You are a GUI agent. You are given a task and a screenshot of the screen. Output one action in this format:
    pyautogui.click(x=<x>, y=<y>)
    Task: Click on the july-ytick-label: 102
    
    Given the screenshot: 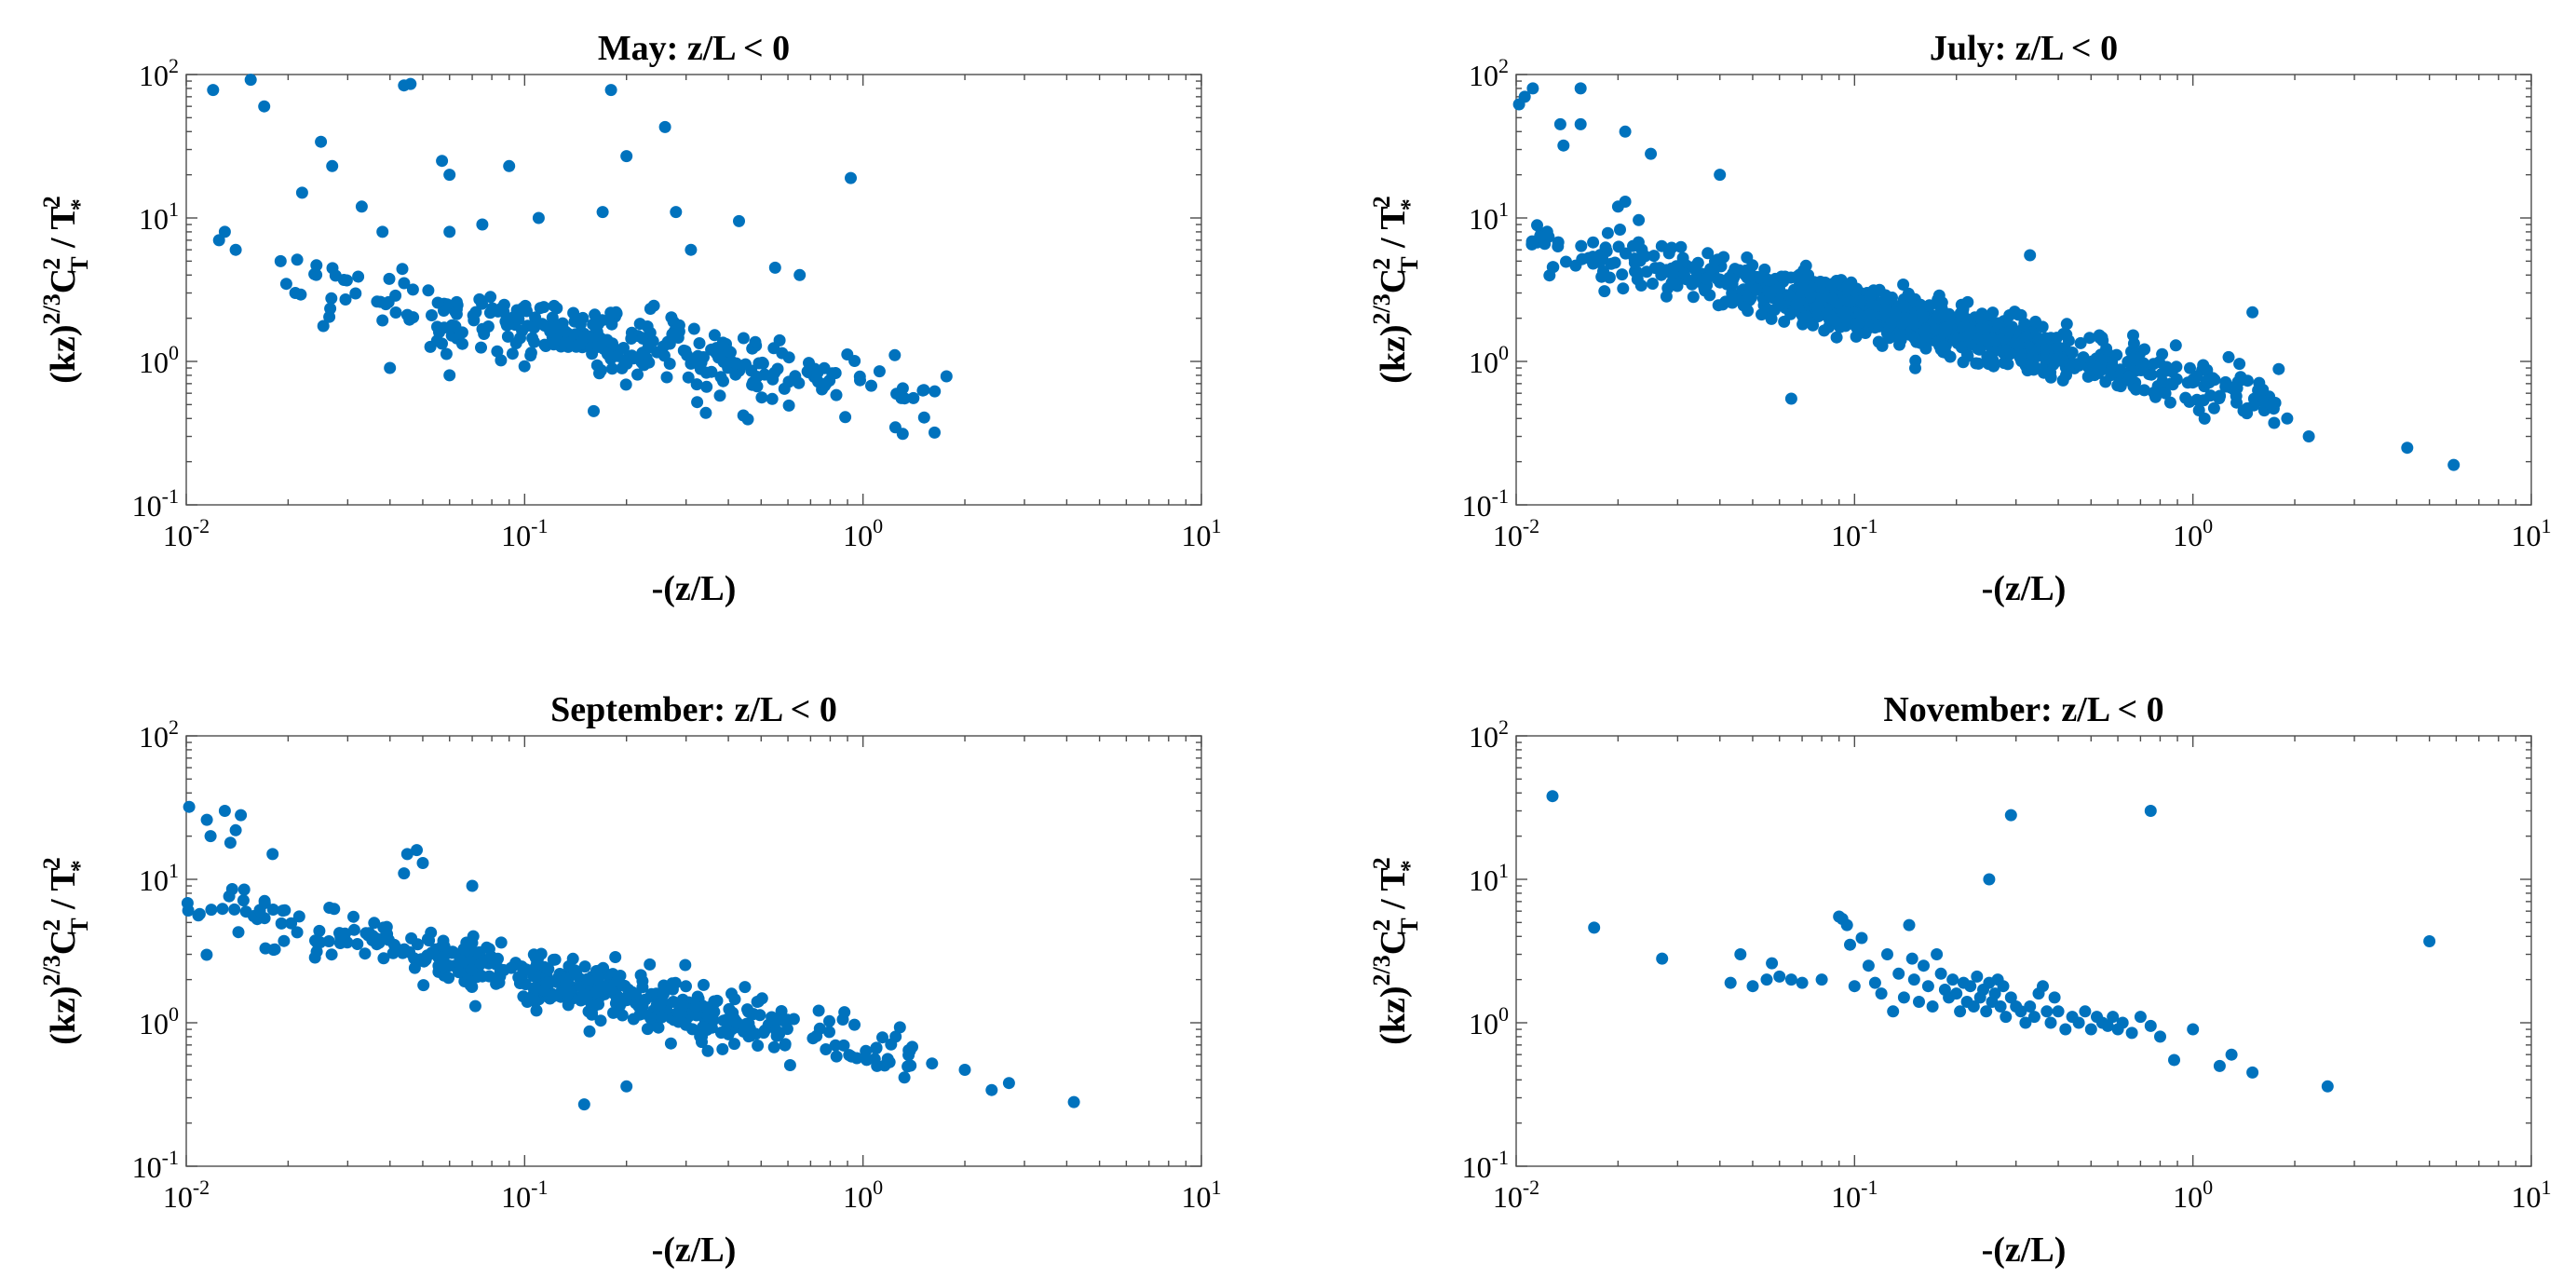 What is the action you would take?
    pyautogui.click(x=1489, y=73)
    